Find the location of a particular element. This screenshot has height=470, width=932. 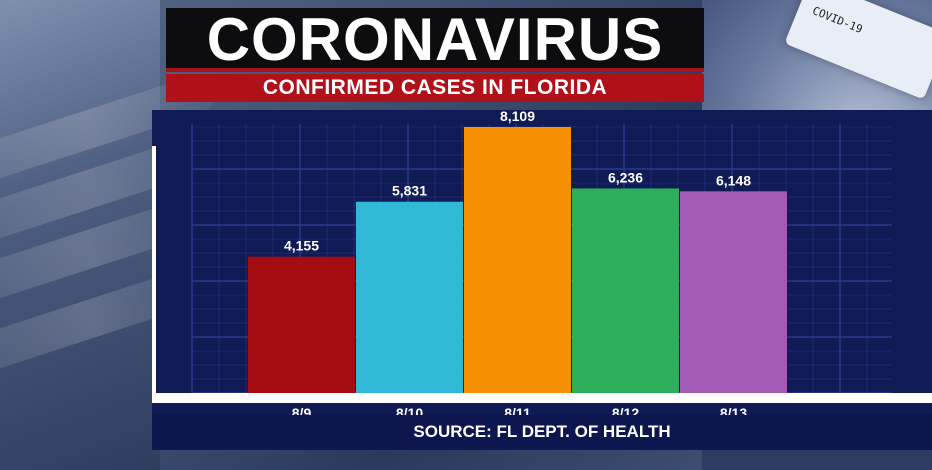

x-tick-label: 8/10 is located at coordinates (409, 410).